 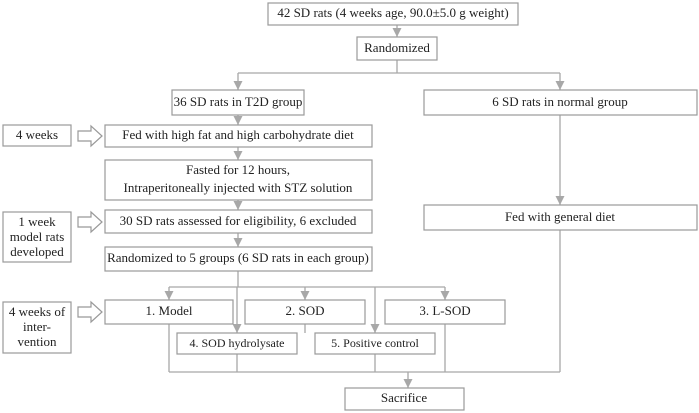 What do you see at coordinates (37, 236) in the screenshot?
I see `side-label: model rats` at bounding box center [37, 236].